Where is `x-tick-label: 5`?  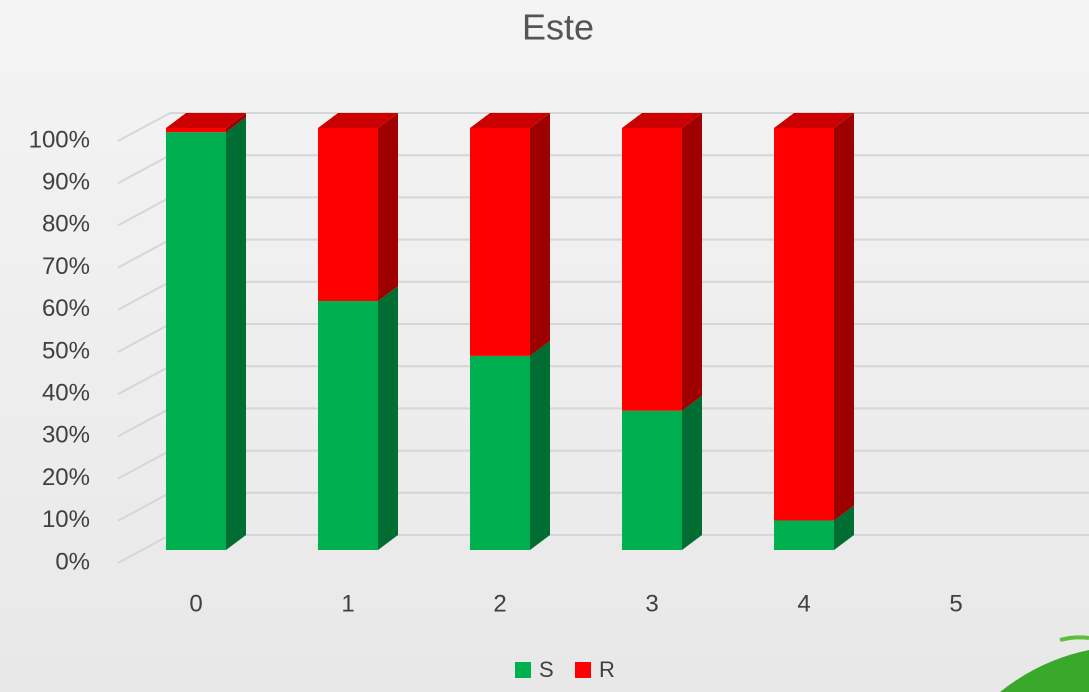
x-tick-label: 5 is located at coordinates (955, 603).